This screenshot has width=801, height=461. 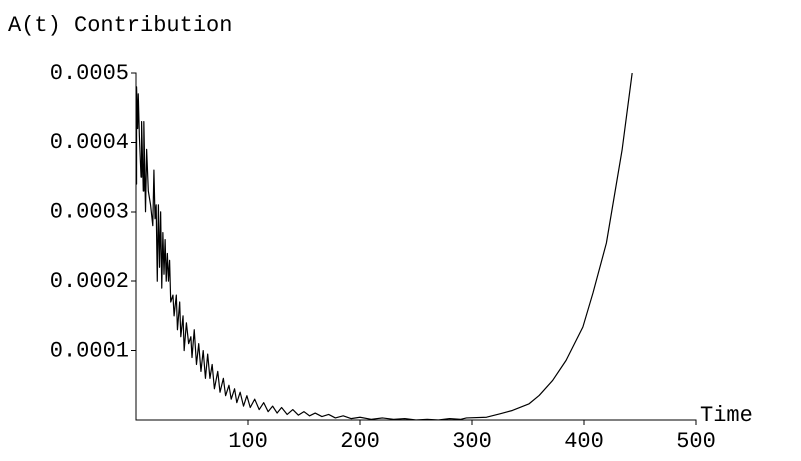 What do you see at coordinates (89, 212) in the screenshot?
I see `y-tick-label: 0.0003` at bounding box center [89, 212].